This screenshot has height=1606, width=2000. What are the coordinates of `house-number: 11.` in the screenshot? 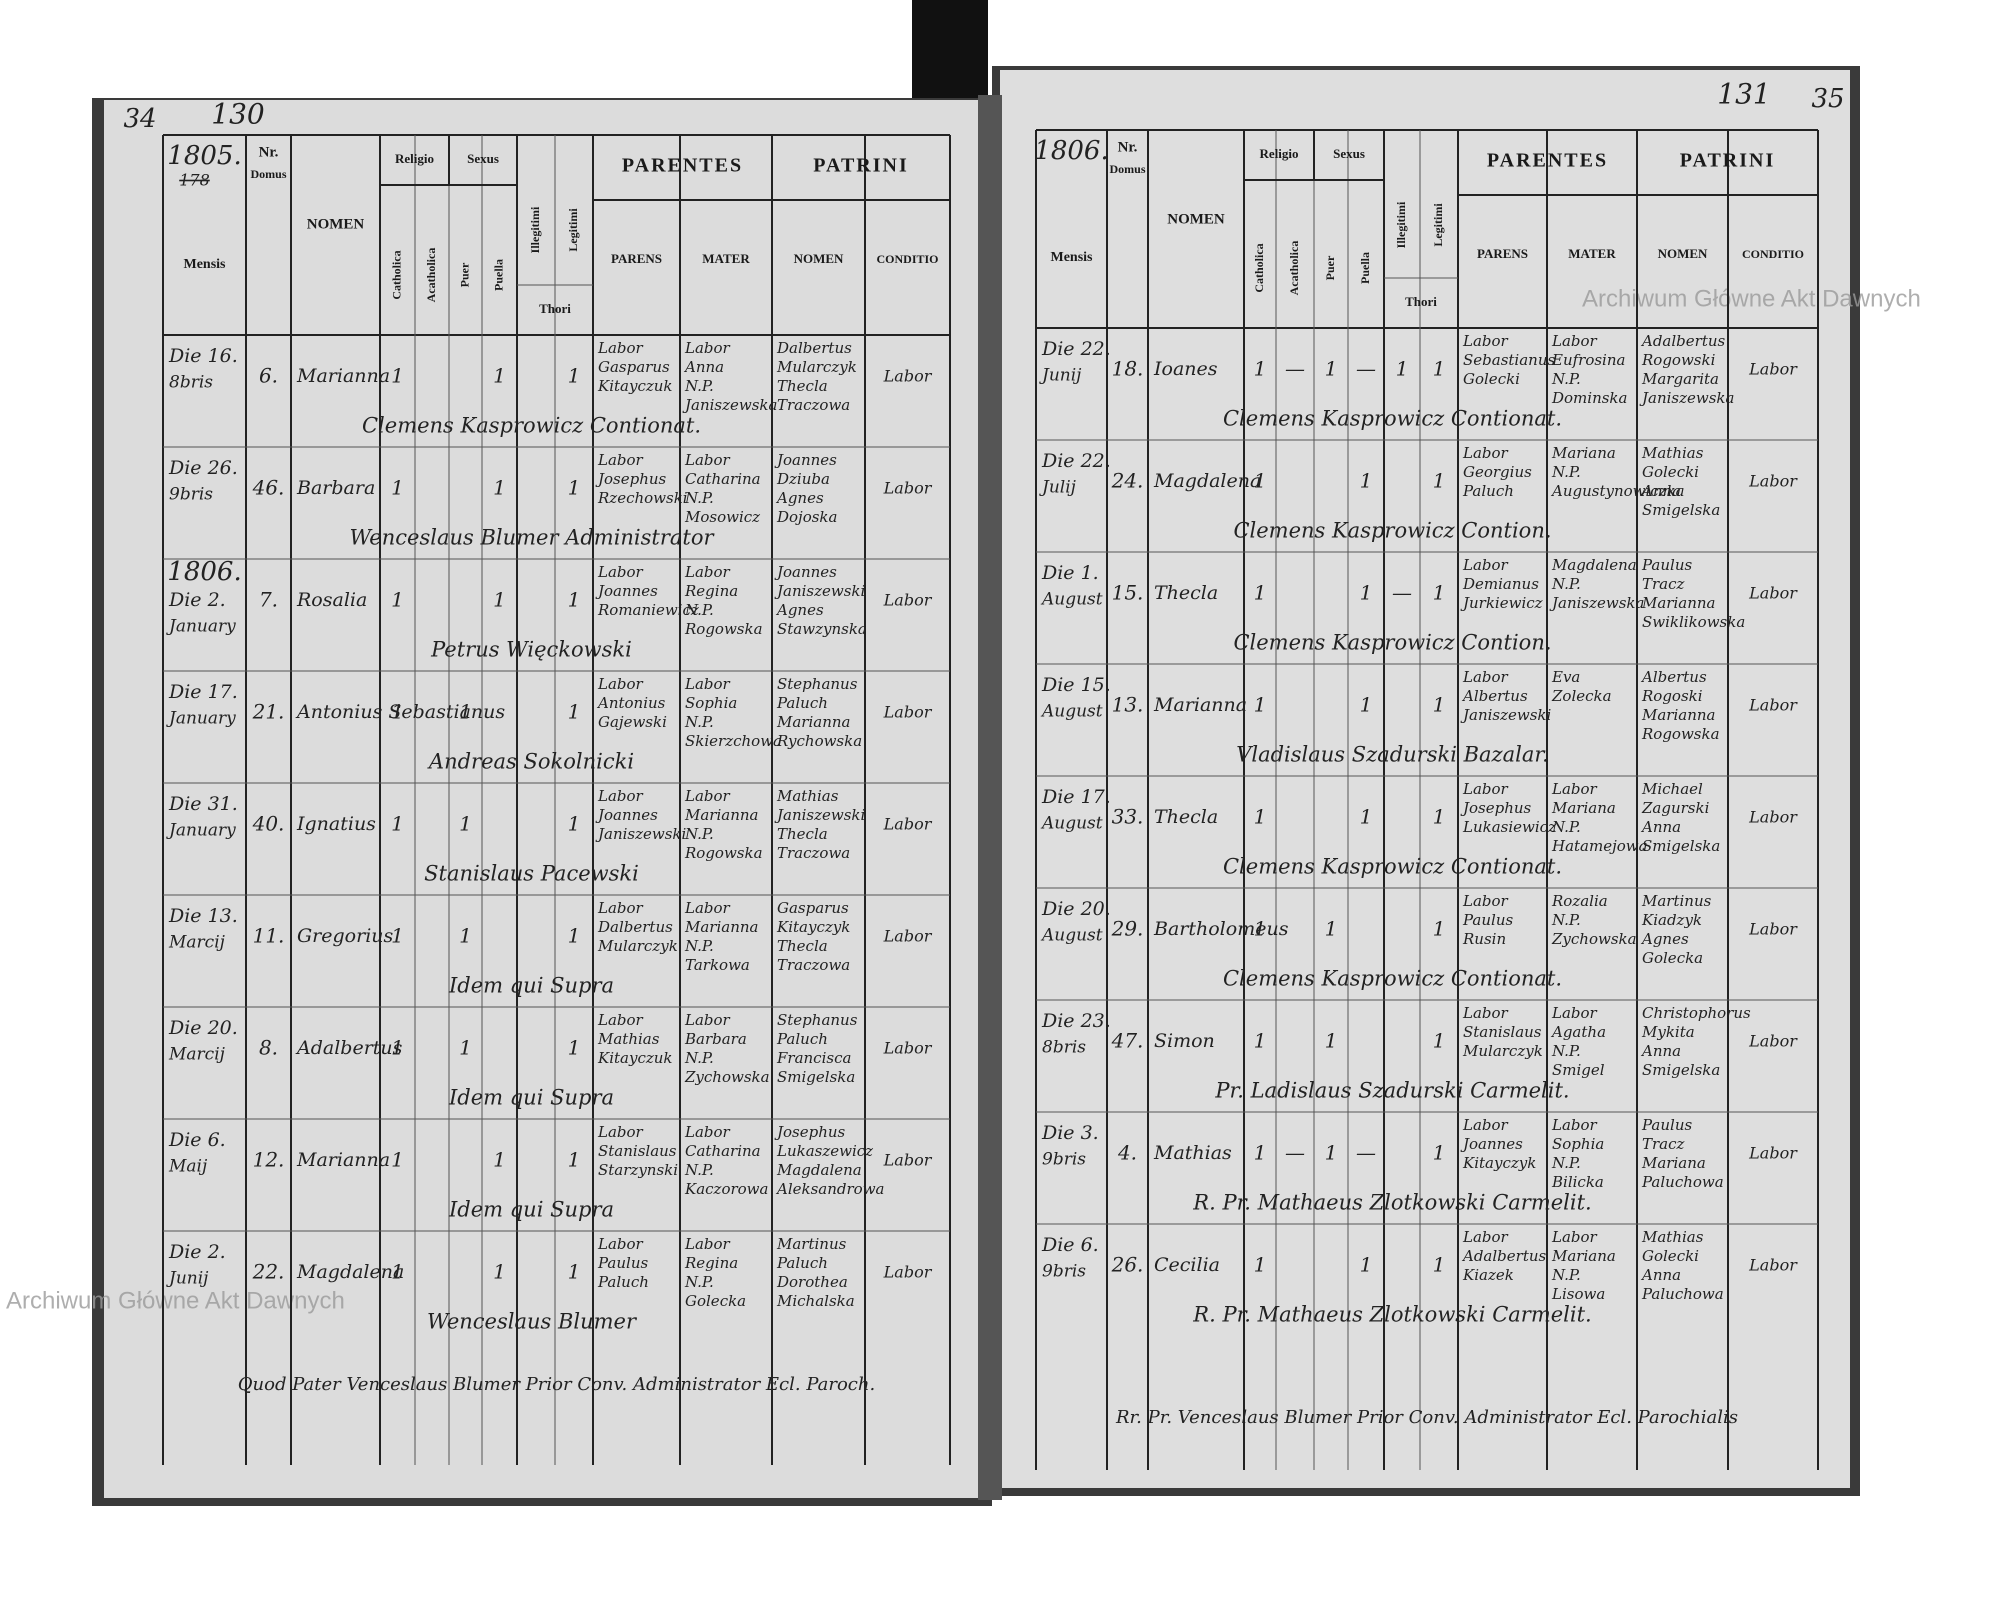 It's located at (269, 936).